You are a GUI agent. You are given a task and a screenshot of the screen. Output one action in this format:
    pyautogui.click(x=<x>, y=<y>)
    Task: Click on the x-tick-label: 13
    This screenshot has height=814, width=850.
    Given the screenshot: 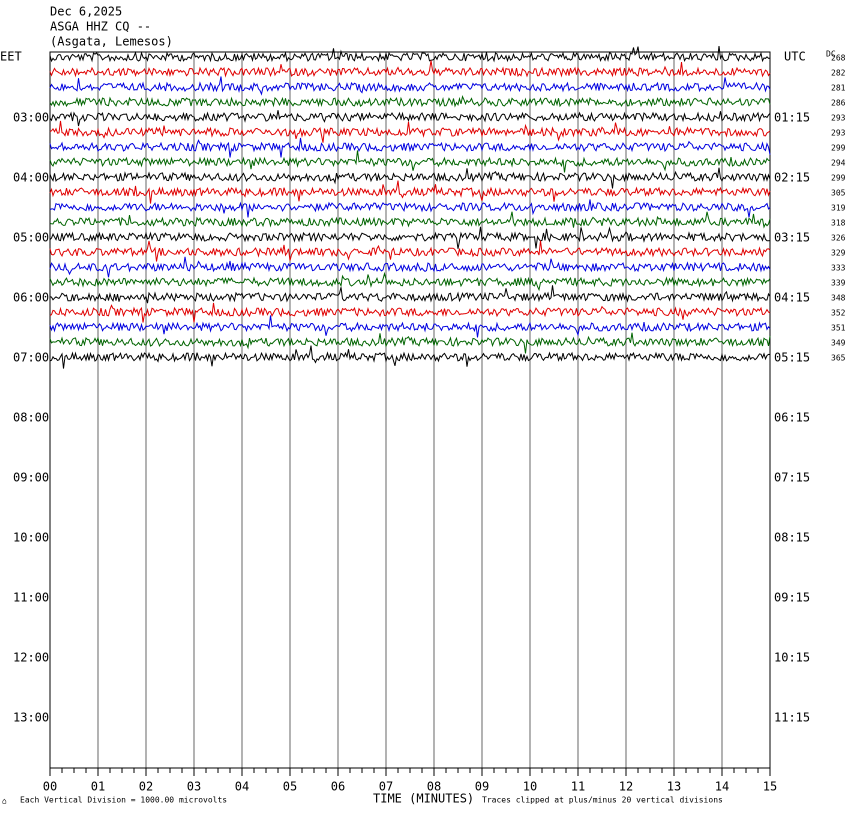 What is the action you would take?
    pyautogui.click(x=674, y=787)
    